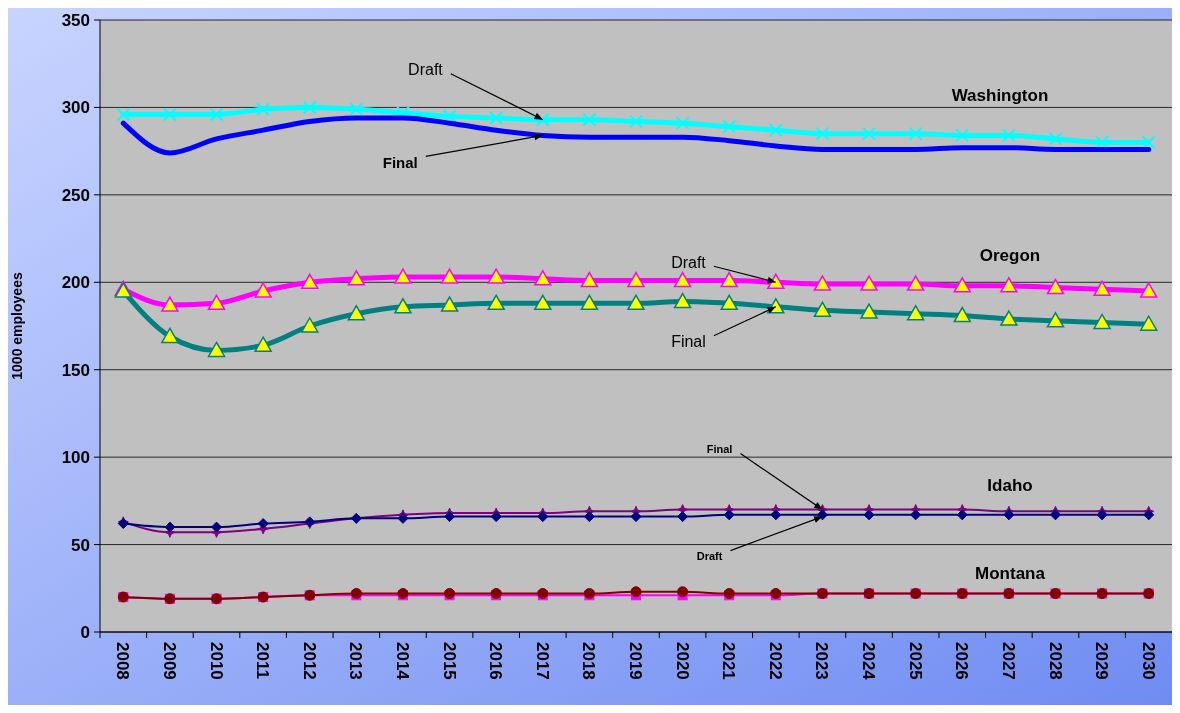  Describe the element at coordinates (75, 458) in the screenshot. I see `y-tick-label: 100` at that location.